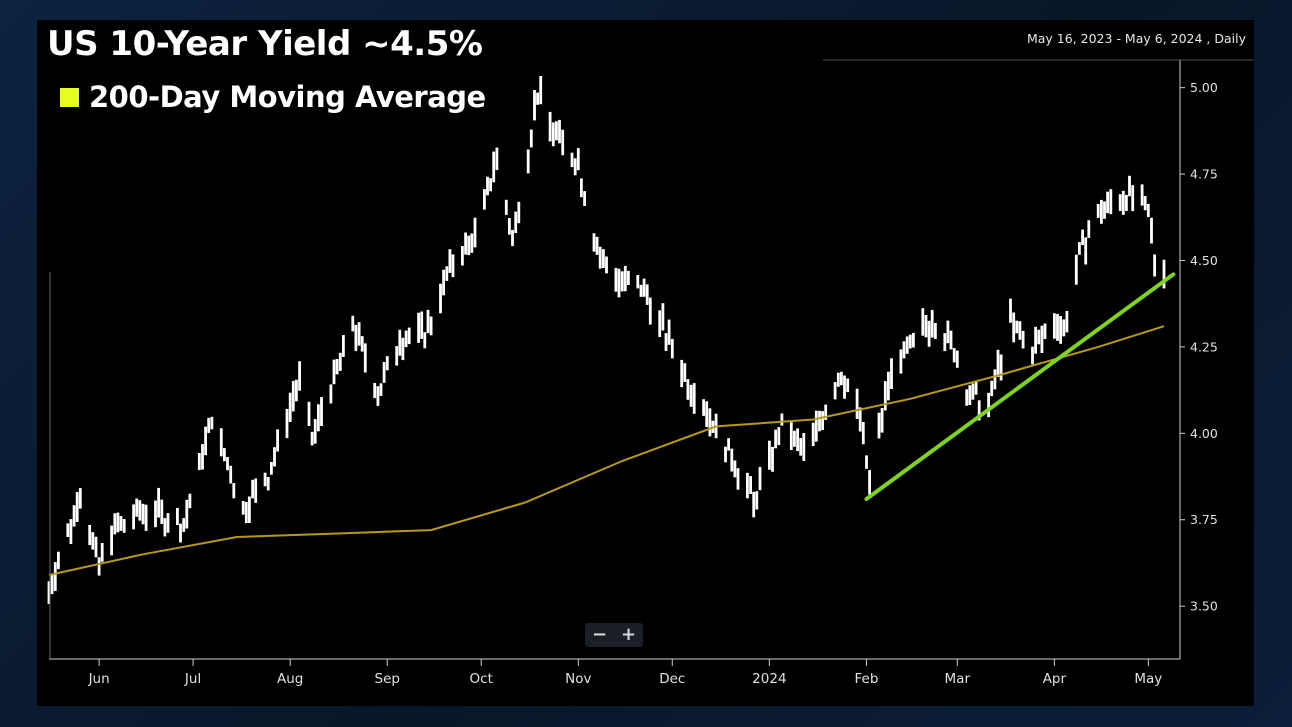  Describe the element at coordinates (69, 97) in the screenshot. I see `legend-swatch` at that location.